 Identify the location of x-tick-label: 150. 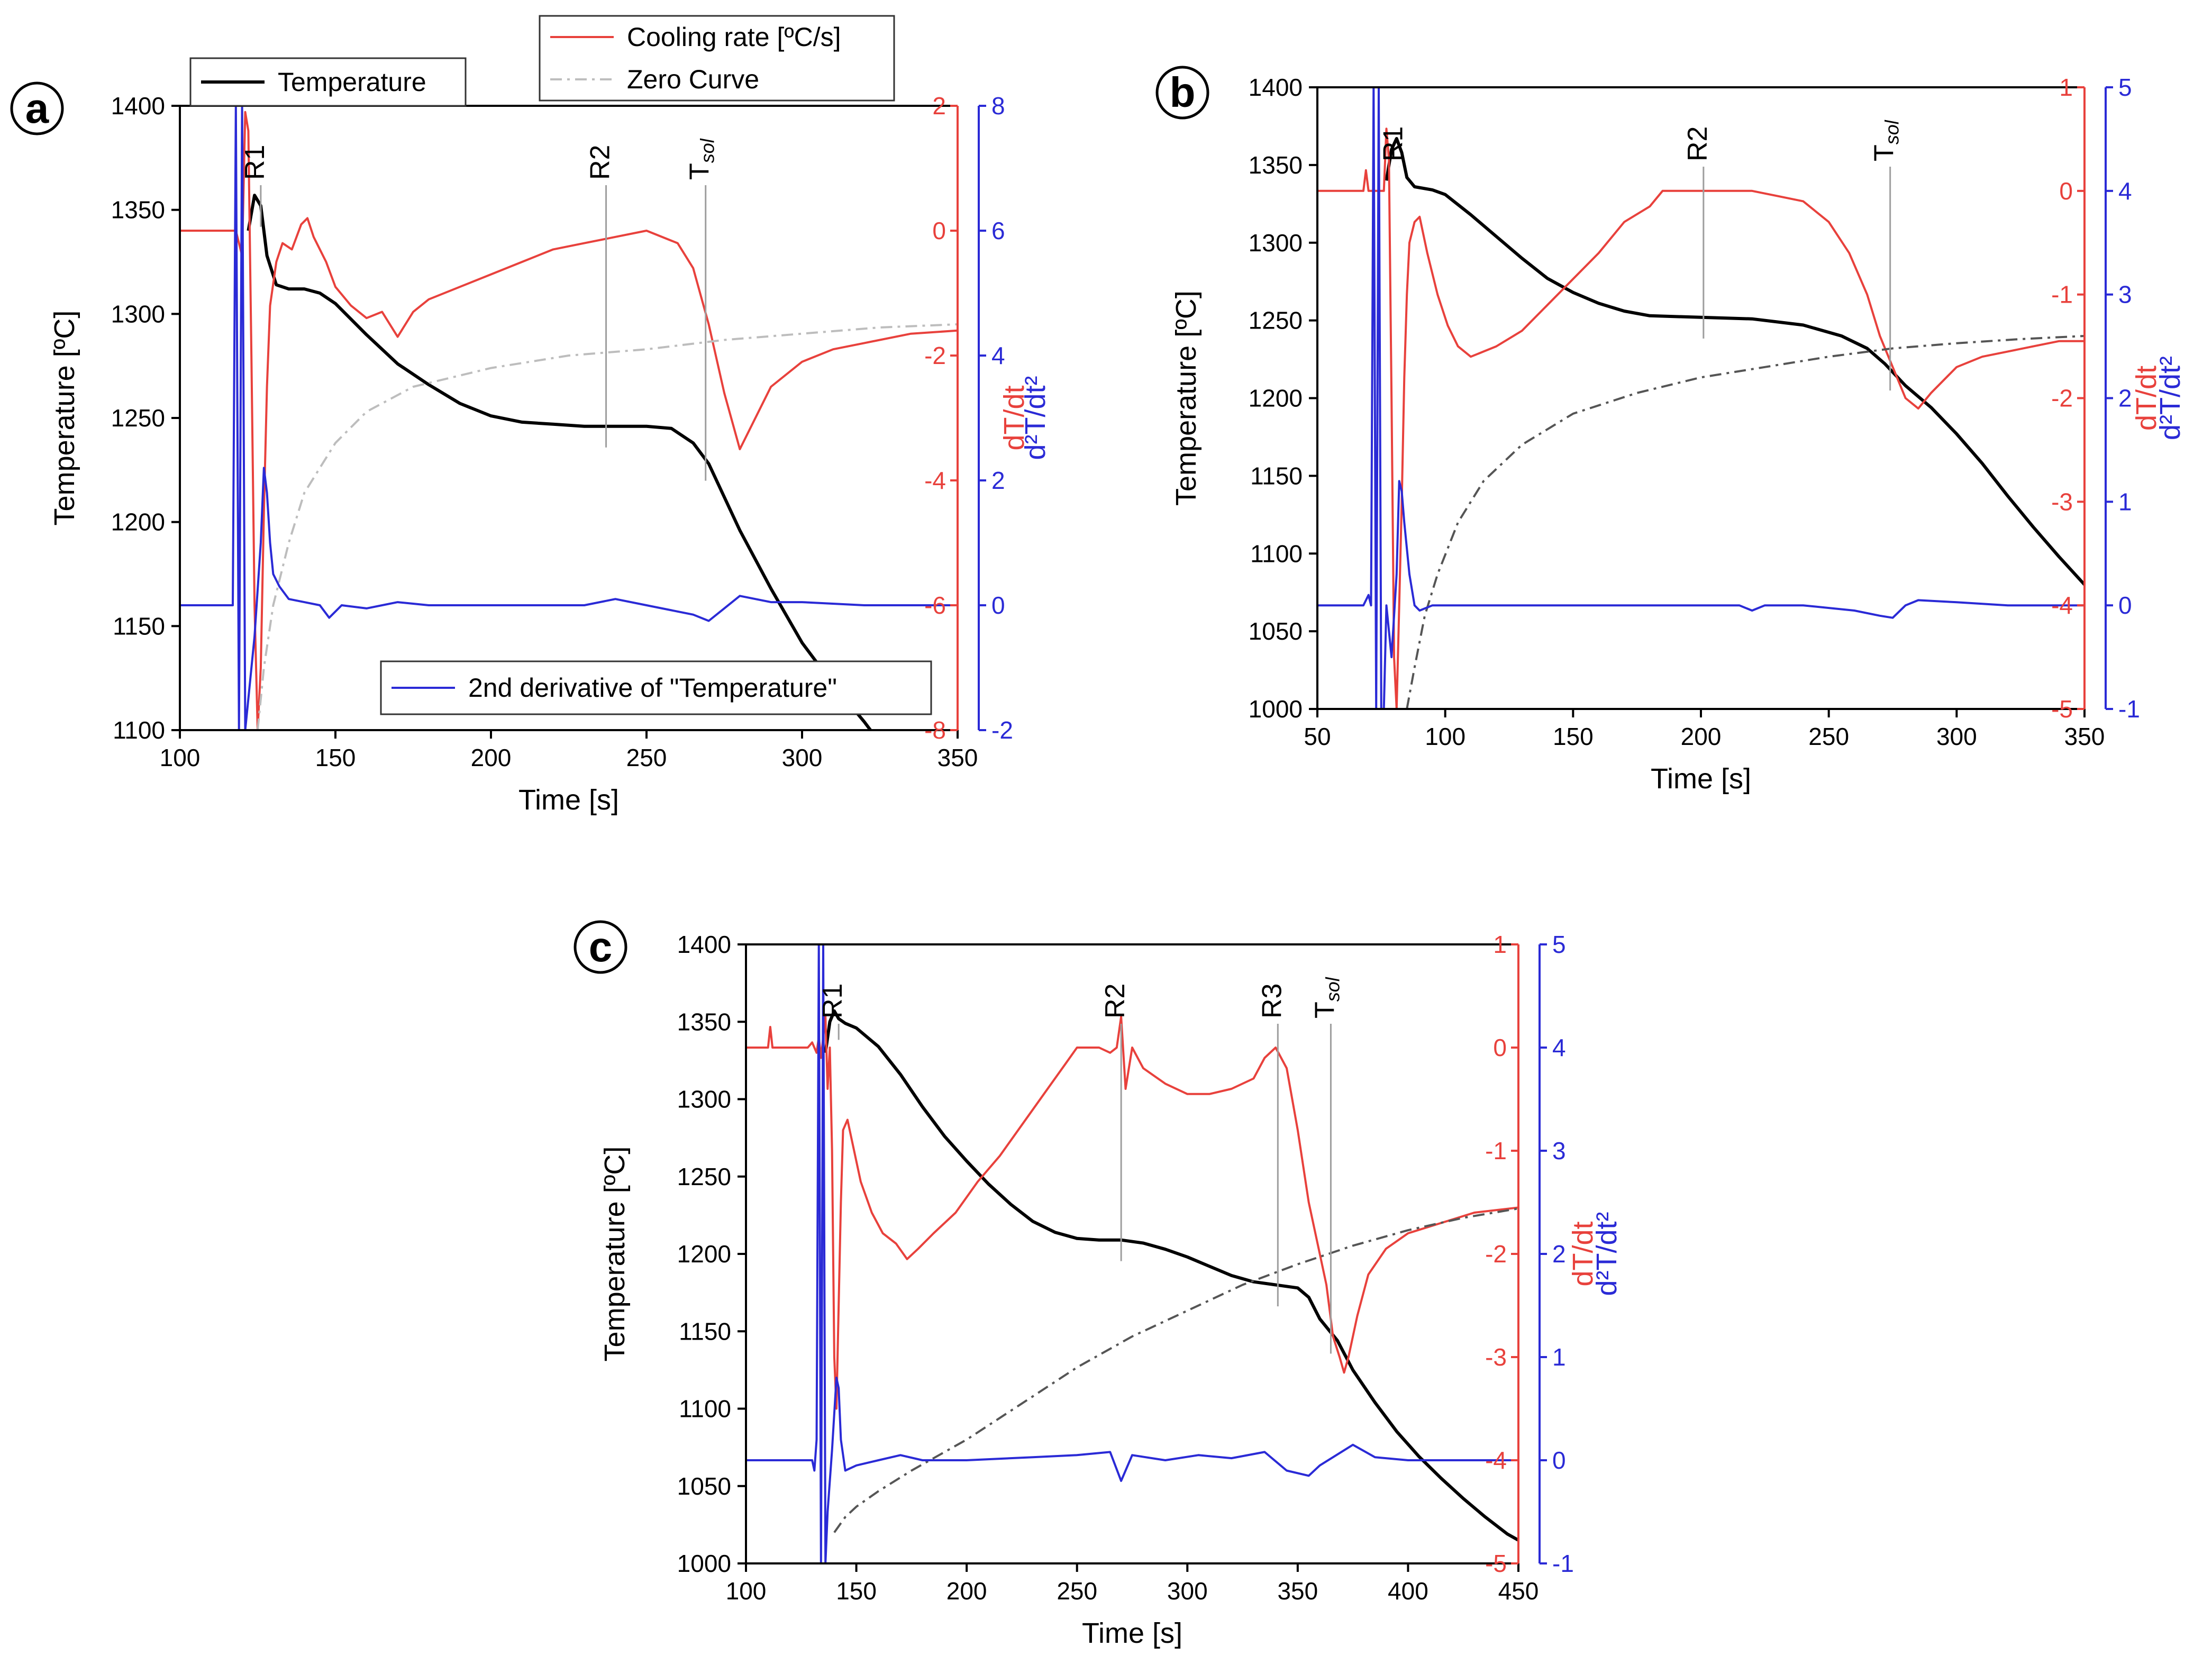
(1573, 737).